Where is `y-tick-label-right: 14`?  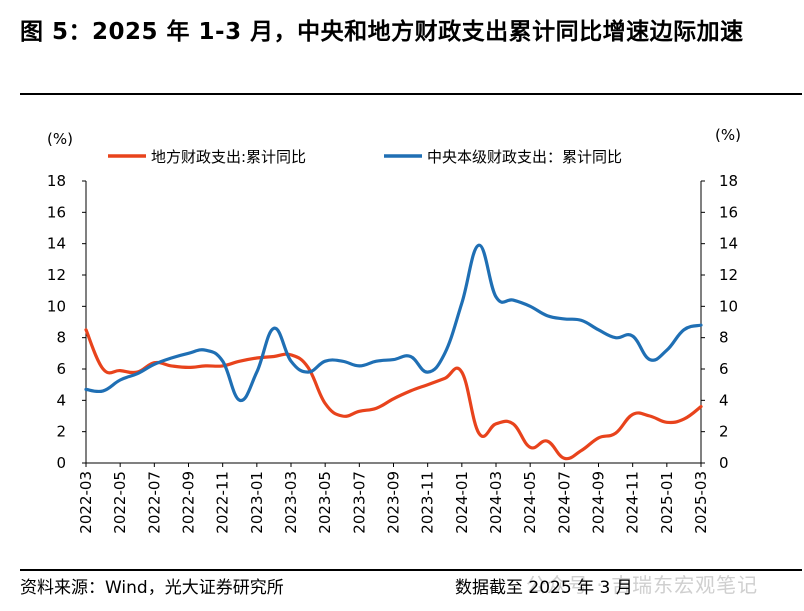
y-tick-label-right: 14 is located at coordinates (728, 244).